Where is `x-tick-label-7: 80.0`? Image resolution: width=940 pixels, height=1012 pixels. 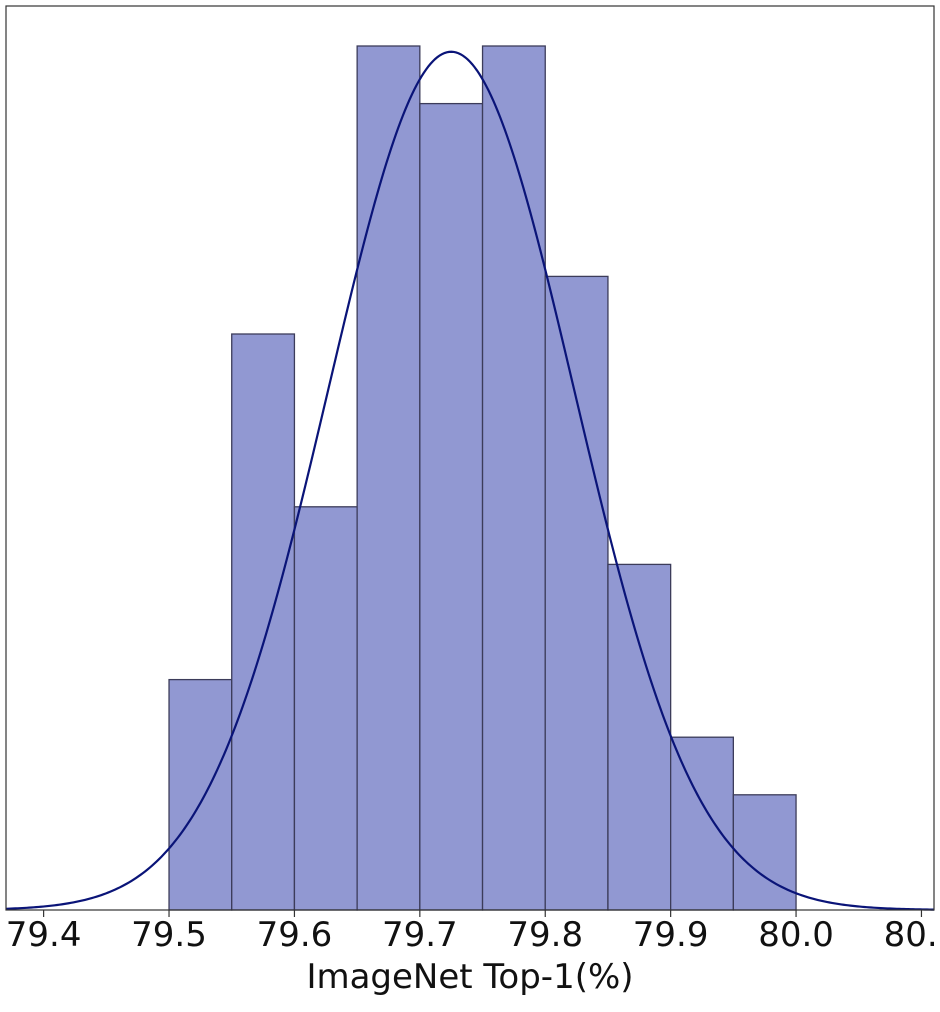 x-tick-label-7: 80.0 is located at coordinates (796, 935).